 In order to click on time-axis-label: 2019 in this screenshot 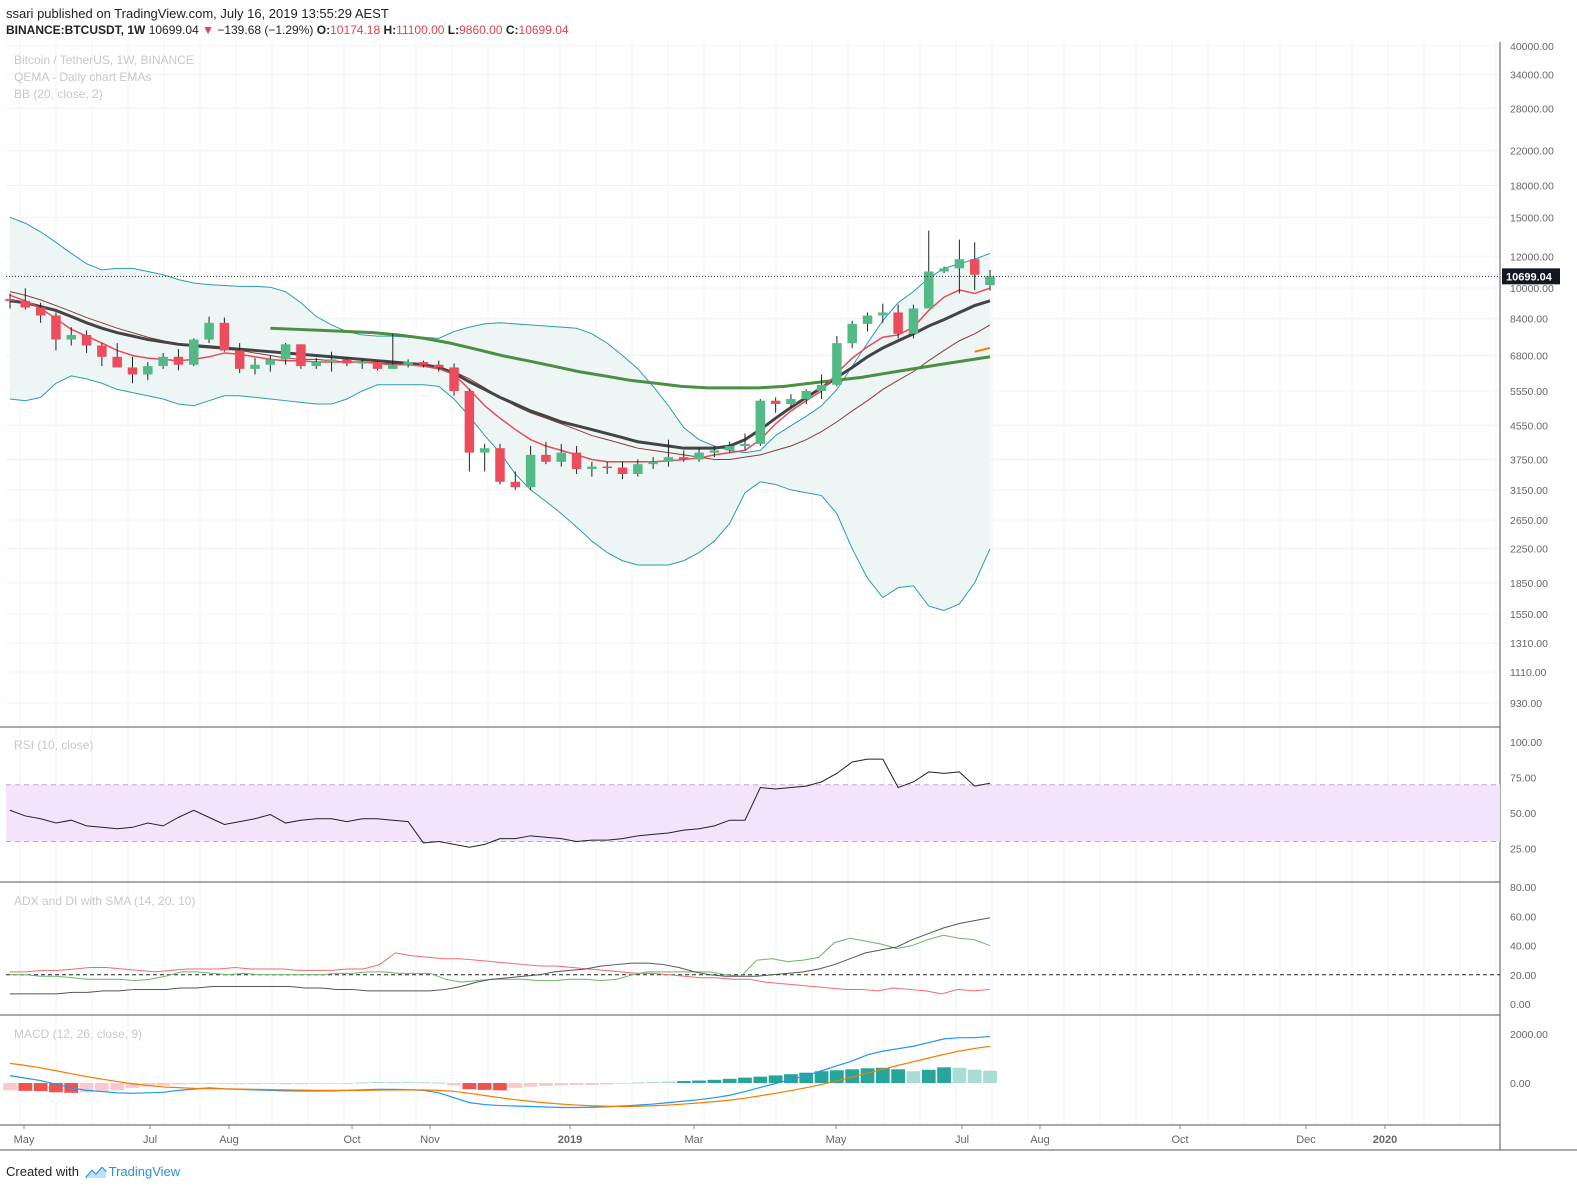, I will do `click(570, 1140)`.